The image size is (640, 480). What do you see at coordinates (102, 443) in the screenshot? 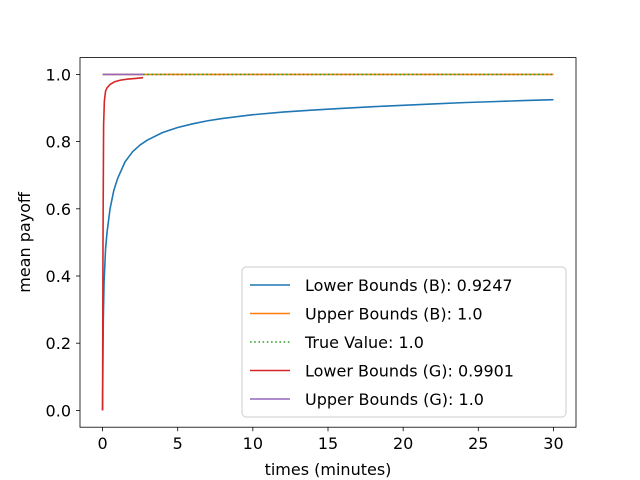
I see `x-tick-label: 0` at bounding box center [102, 443].